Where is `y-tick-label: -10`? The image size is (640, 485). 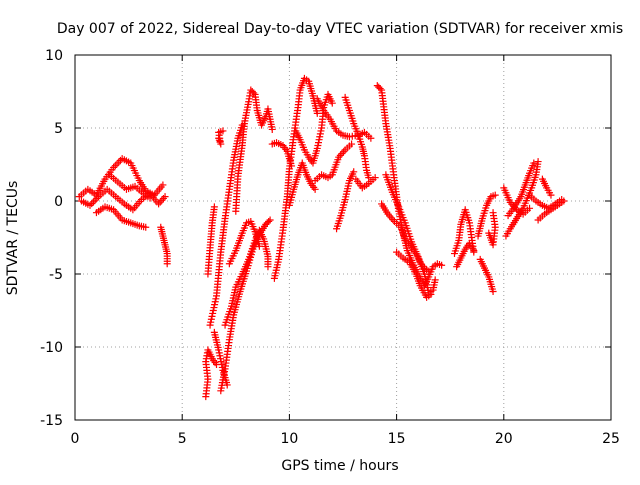
y-tick-label: -10 is located at coordinates (51, 348).